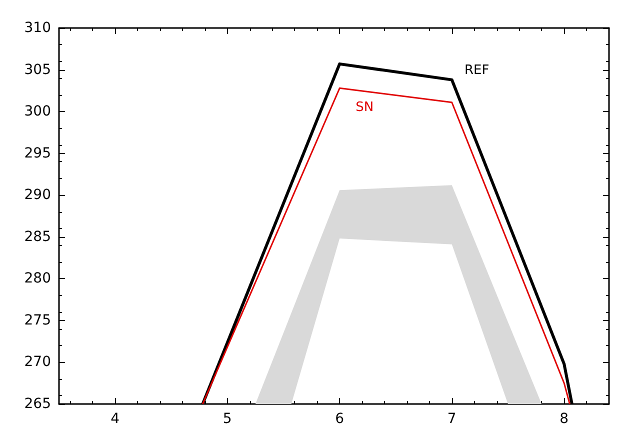 This screenshot has height=443, width=621. What do you see at coordinates (37, 70) in the screenshot?
I see `y-tick-label: 305` at bounding box center [37, 70].